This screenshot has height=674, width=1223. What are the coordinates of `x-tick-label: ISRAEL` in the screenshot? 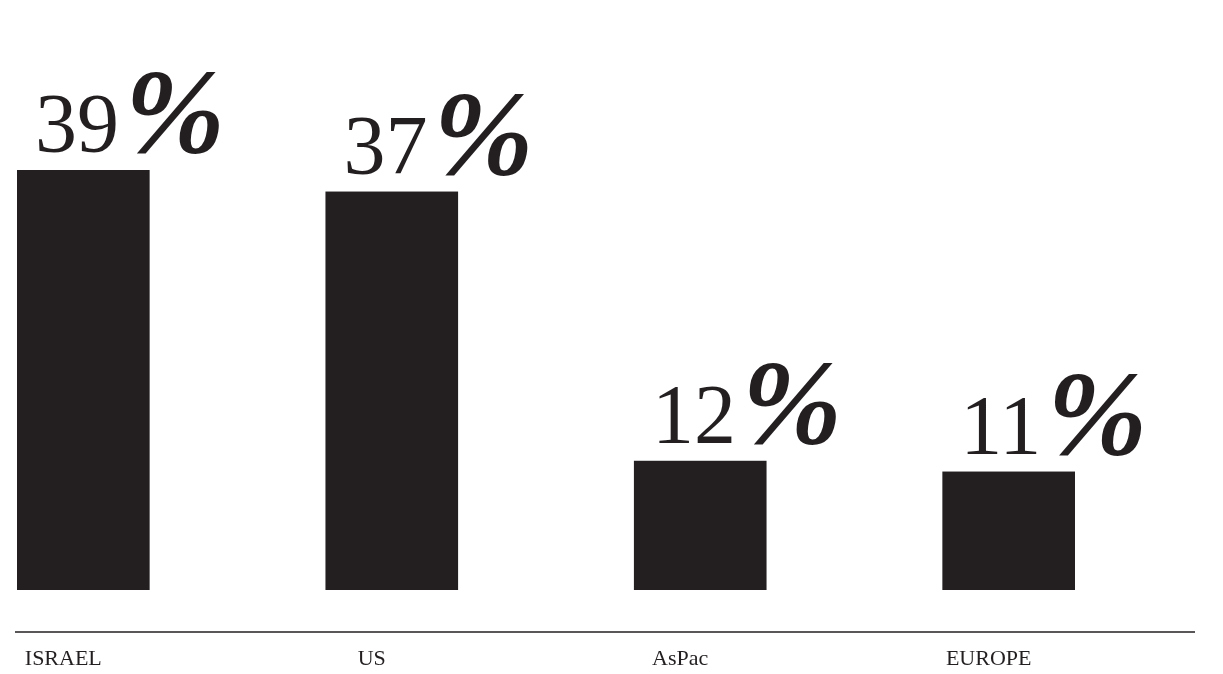 It's located at (63, 657).